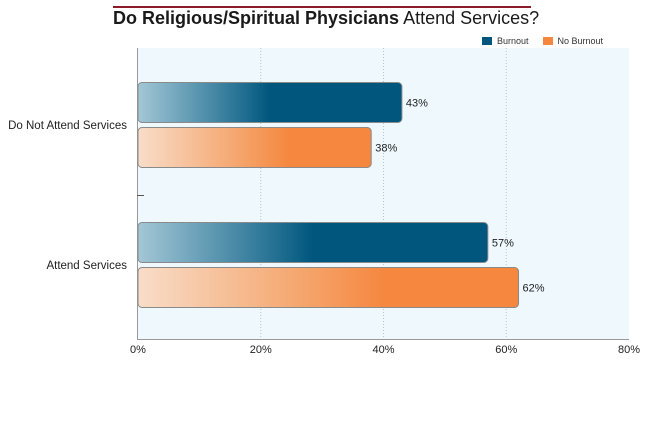 The height and width of the screenshot is (439, 645). I want to click on x-tick-label: 40%, so click(383, 350).